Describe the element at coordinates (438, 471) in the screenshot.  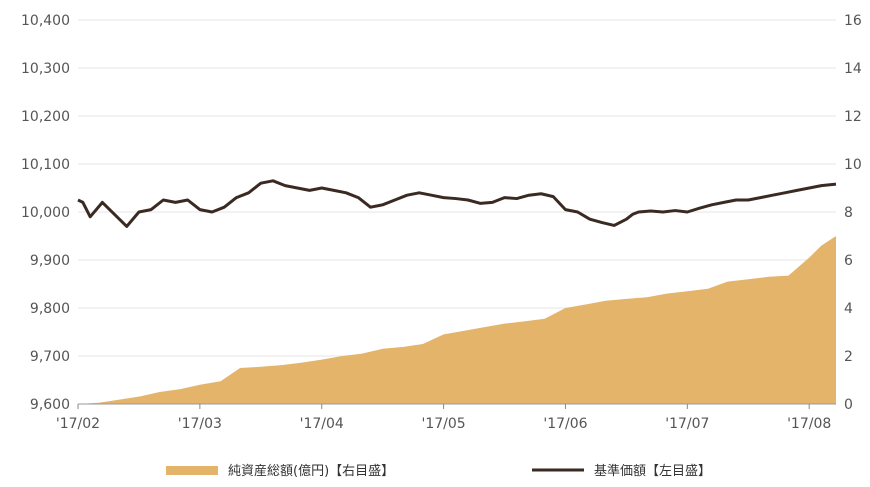
I see `legend: 純資産総額(億円)【右目盛】 基準価額【左目盛】` at that location.